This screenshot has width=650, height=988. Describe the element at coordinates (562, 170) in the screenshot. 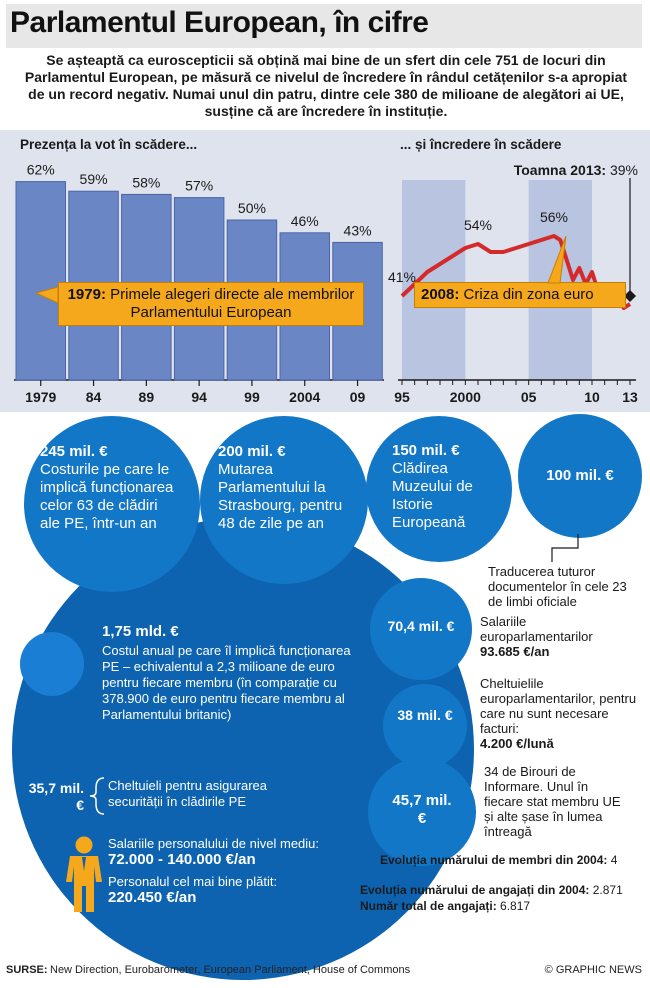

I see `highlight-label-year: Toamna 2013:` at that location.